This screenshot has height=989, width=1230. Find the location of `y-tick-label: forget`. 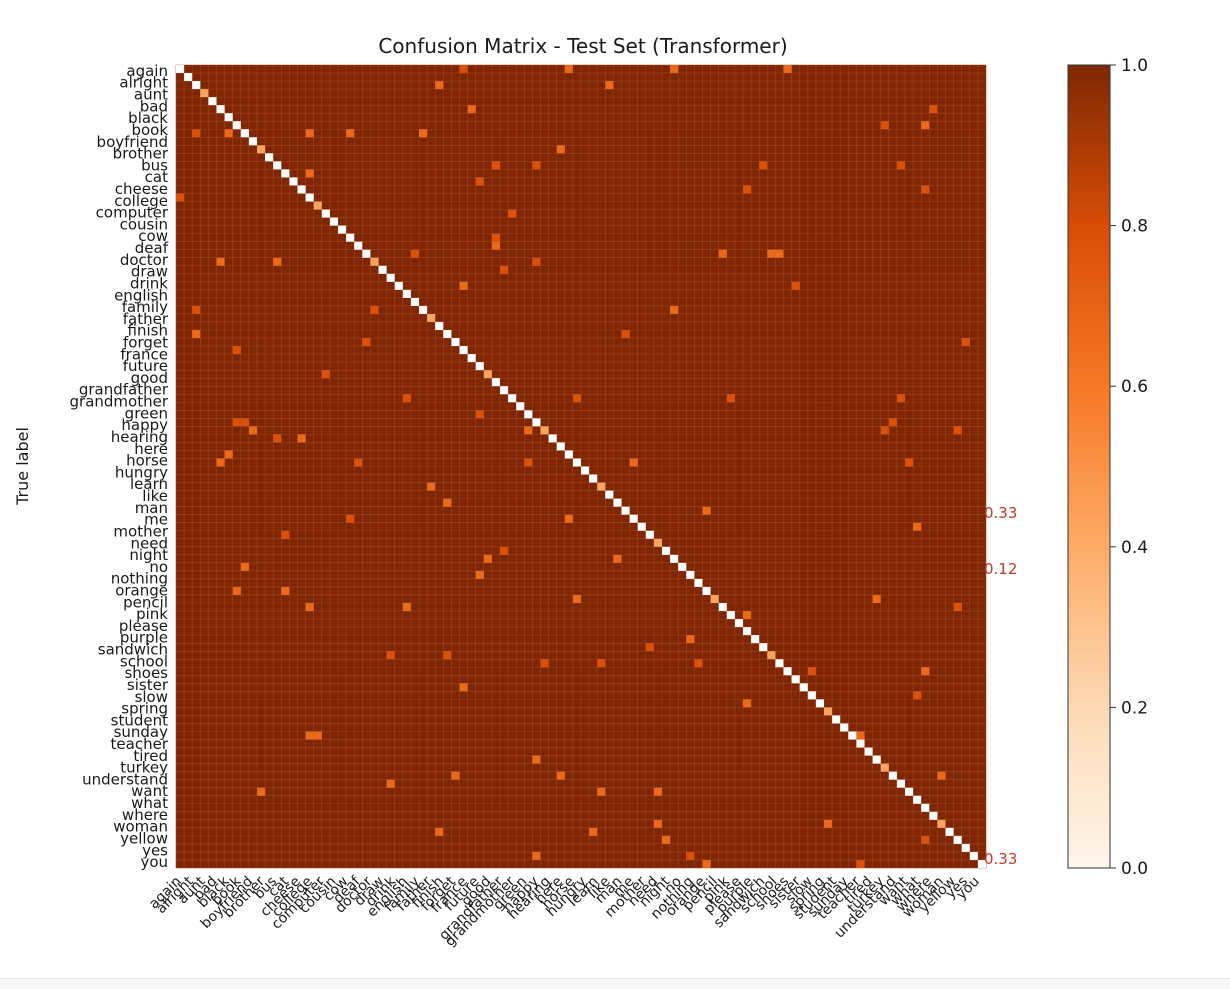

y-tick-label: forget is located at coordinates (145, 343).